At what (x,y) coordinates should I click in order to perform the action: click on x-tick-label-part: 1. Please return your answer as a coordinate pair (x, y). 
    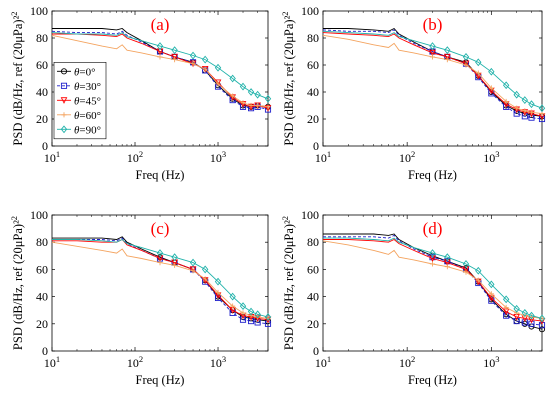
    Looking at the image, I should click on (329, 154).